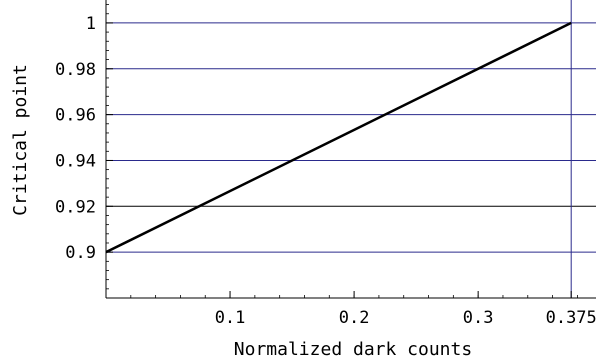 Image resolution: width=605 pixels, height=362 pixels. Describe the element at coordinates (75, 70) in the screenshot. I see `y-tick-label-4: 0.98` at that location.